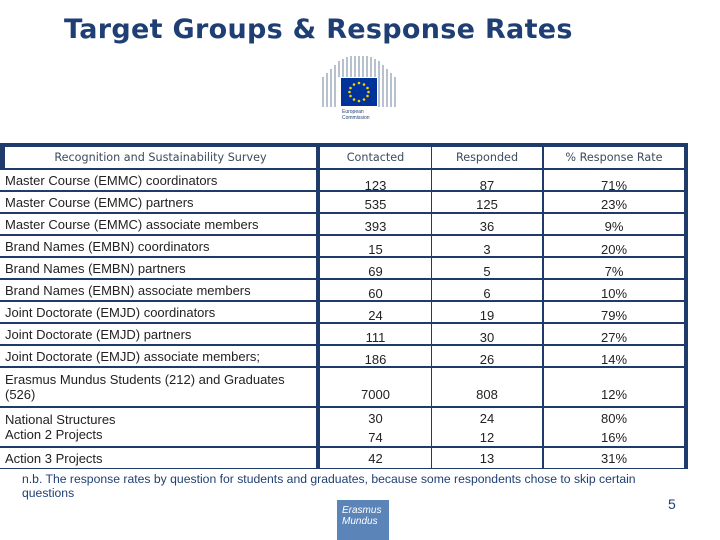 The image size is (720, 540). I want to click on row-group: National Structures Action 2 Projects, so click(158, 427).